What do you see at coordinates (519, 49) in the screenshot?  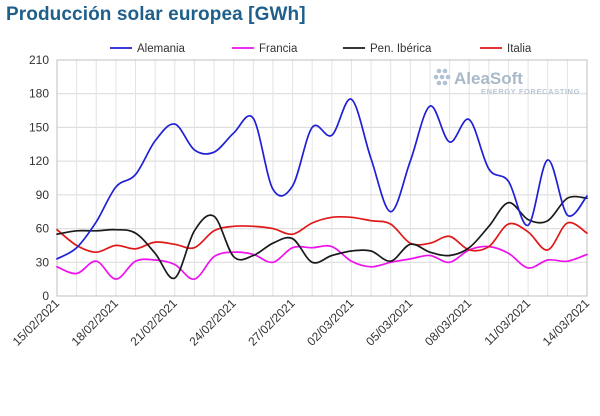 I see `legend-label-italia: Italia` at bounding box center [519, 49].